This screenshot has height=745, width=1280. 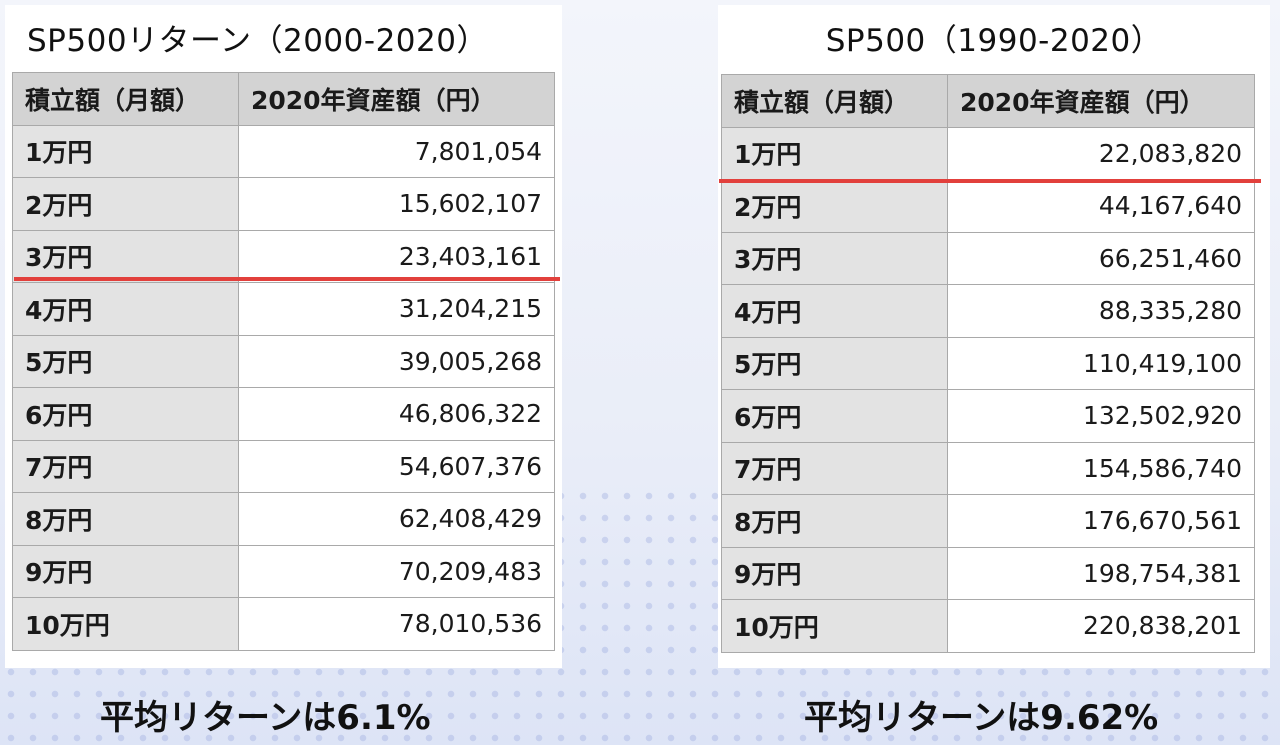 I want to click on right-highlight-line, so click(x=990, y=181).